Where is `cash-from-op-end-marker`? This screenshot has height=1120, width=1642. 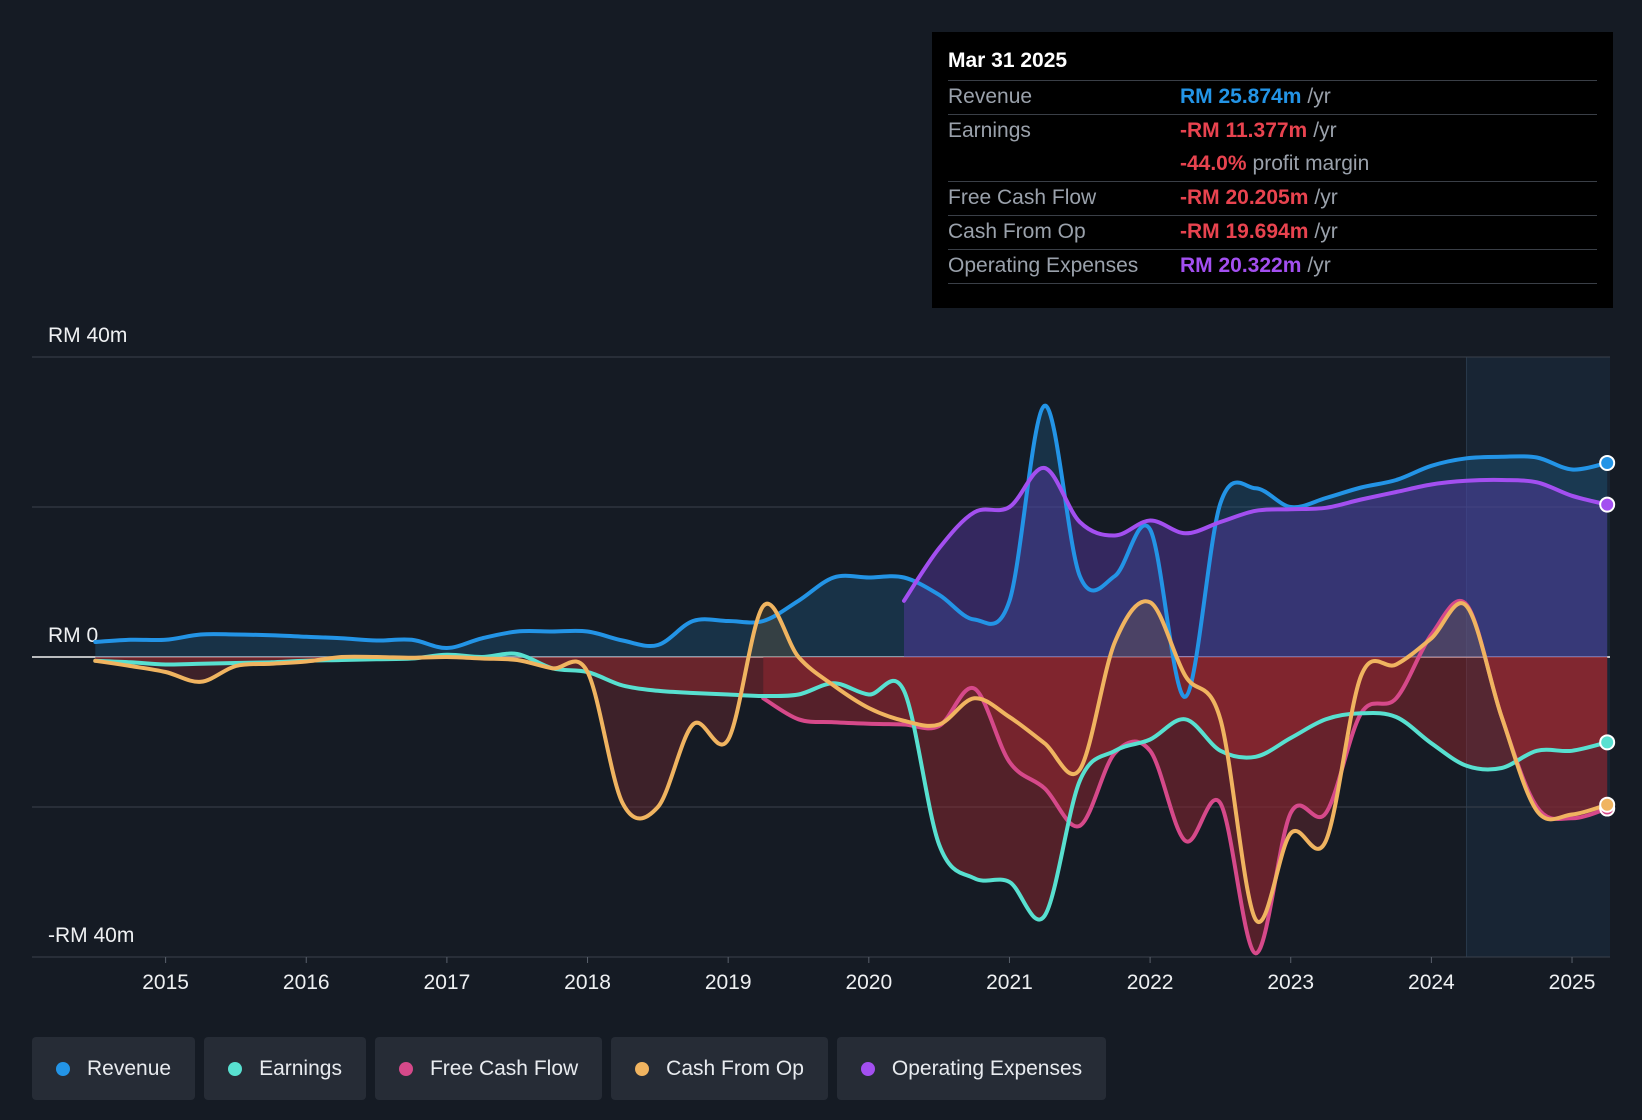 cash-from-op-end-marker is located at coordinates (1607, 804).